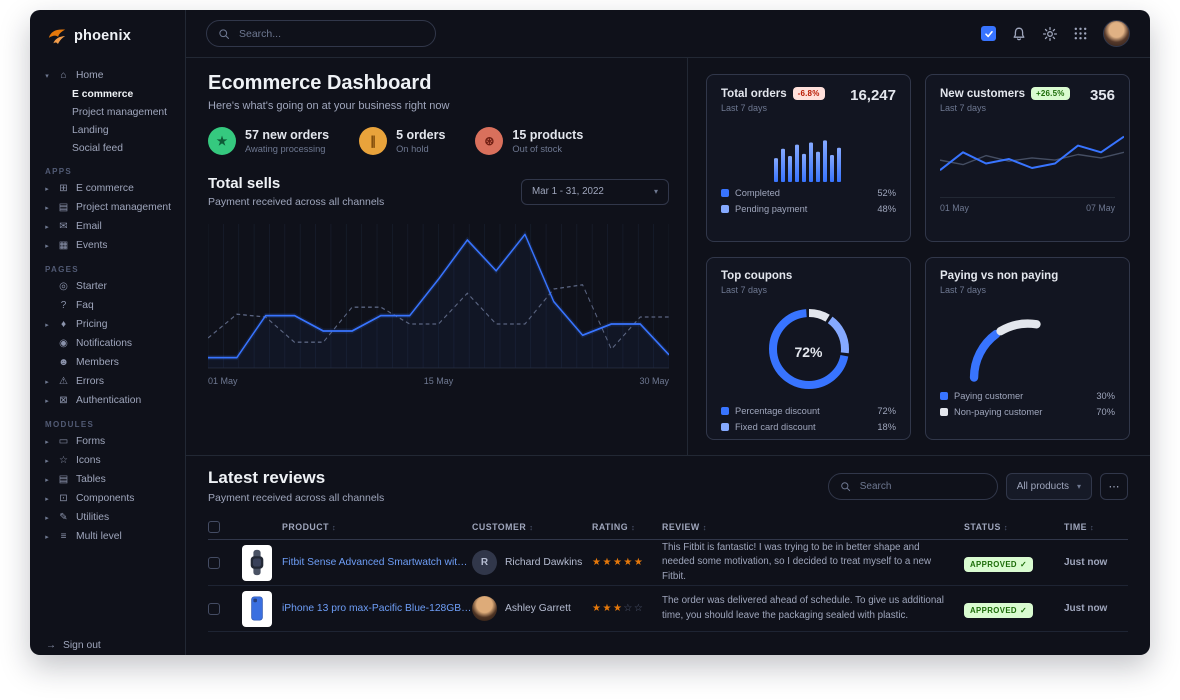 The width and height of the screenshot is (1180, 700). I want to click on column-header-customer: CUSTOMER ↕, so click(532, 527).